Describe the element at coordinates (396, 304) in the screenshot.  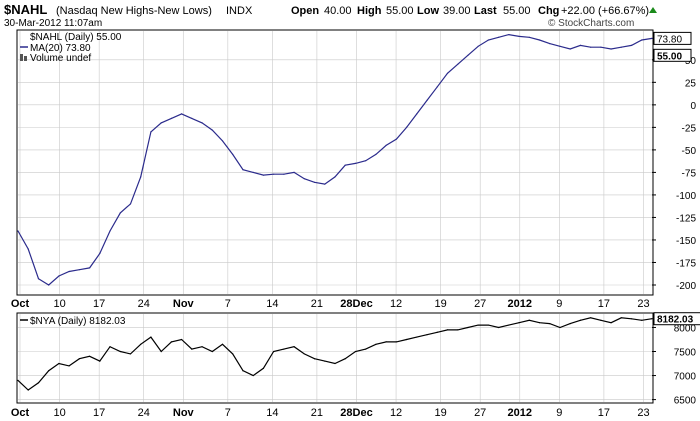
I see `x-tick-label: 12` at that location.